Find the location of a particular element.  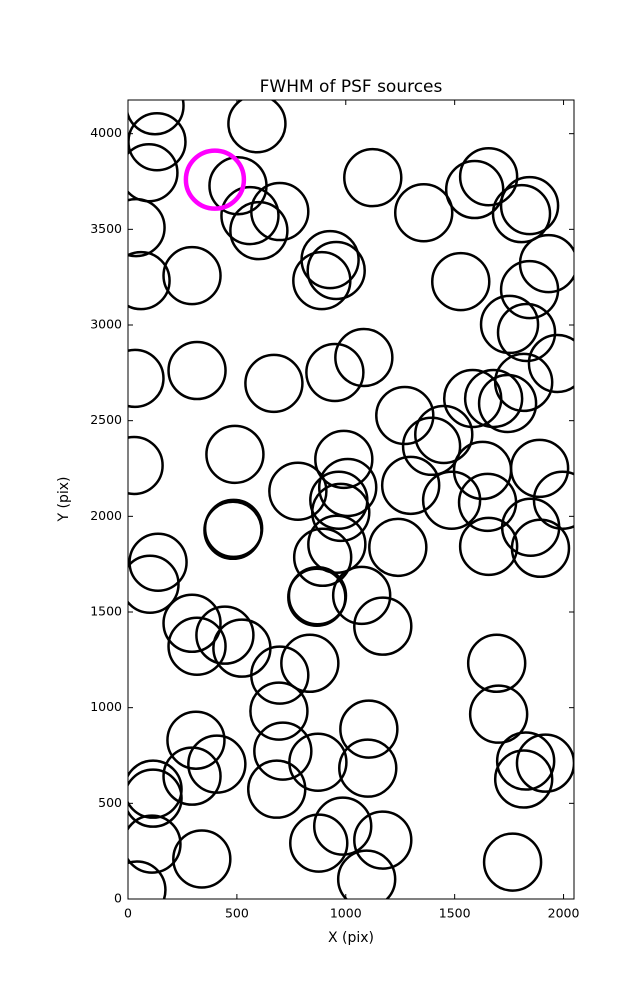

y-axis-label: Y (pix) is located at coordinates (64, 500).